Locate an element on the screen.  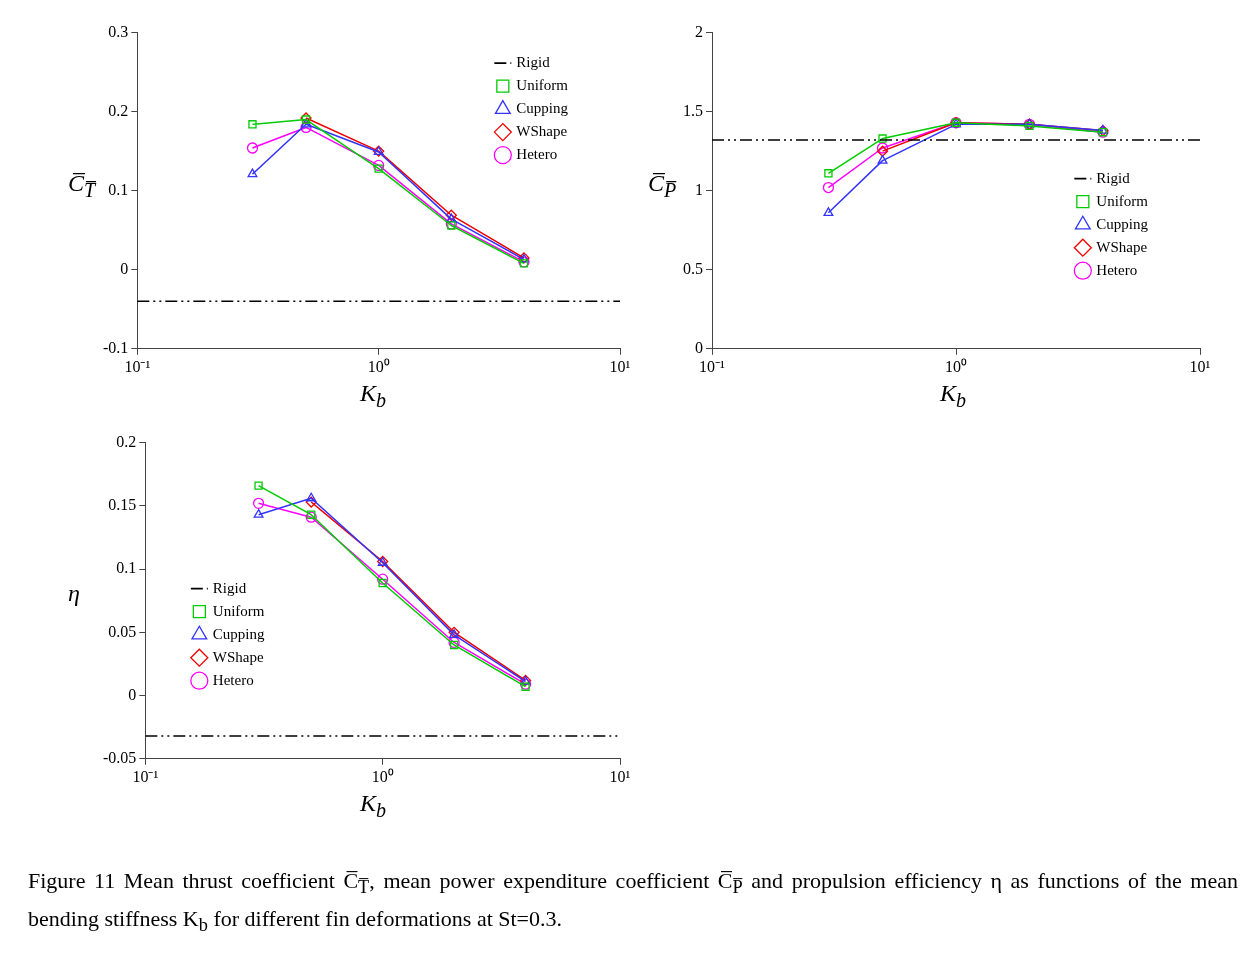
text: Figure 11 Mean thrust coefficient C̅$_{T̅}$, mean power expenditure coefficient C̅$_{P̅}$ and propulsion efficiency η as functions of the mean bending stiffness K$_{b}$ for different fin deformations at St=0.3. is located at coordinates (633, 902).